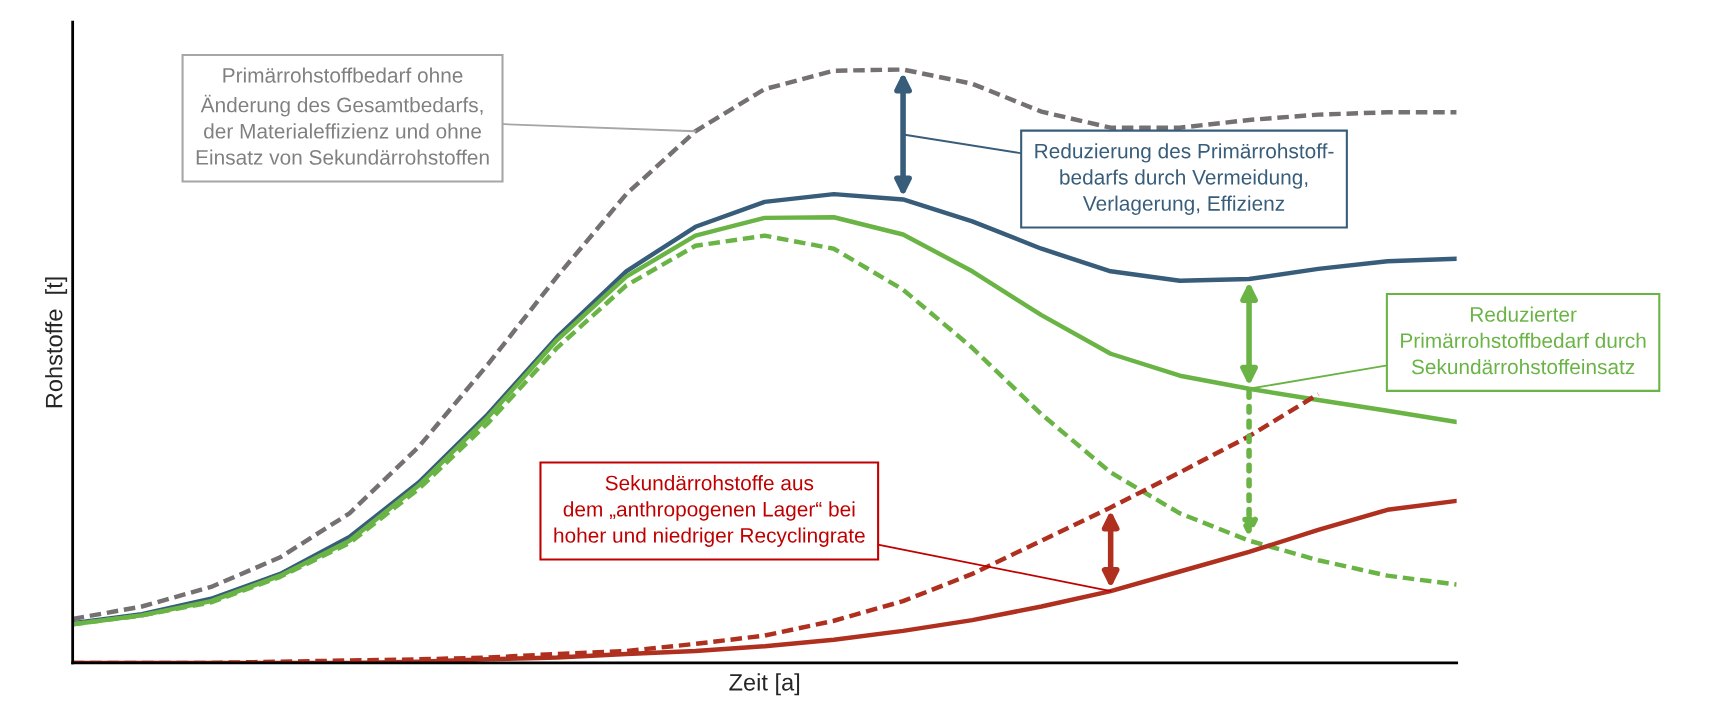 The image size is (1730, 712). What do you see at coordinates (764, 684) in the screenshot?
I see `x-axis-title: Zeit [a]` at bounding box center [764, 684].